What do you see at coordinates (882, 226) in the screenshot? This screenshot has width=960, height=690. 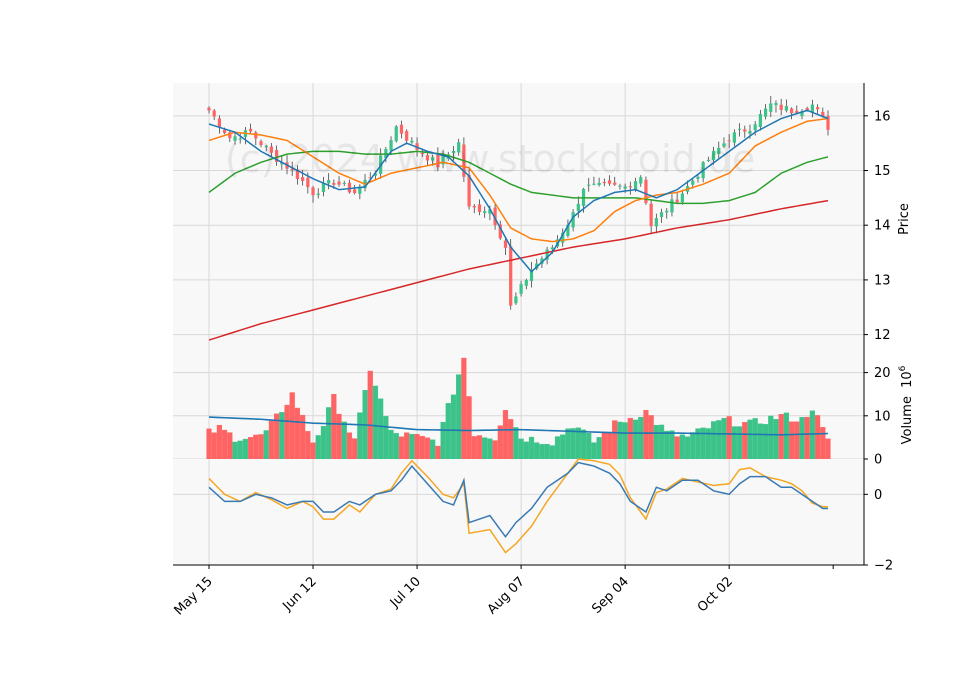 I see `price-ytick-label: 14` at bounding box center [882, 226].